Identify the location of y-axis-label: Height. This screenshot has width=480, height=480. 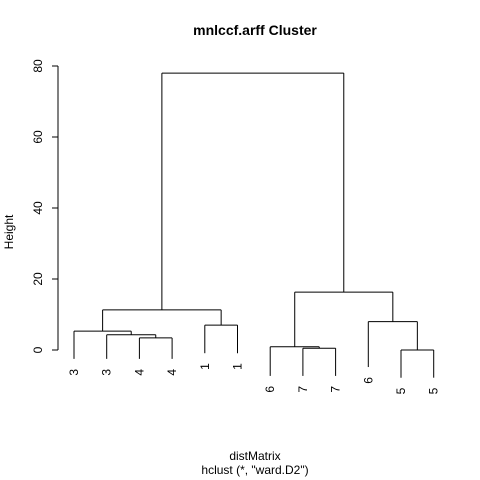
(9, 231).